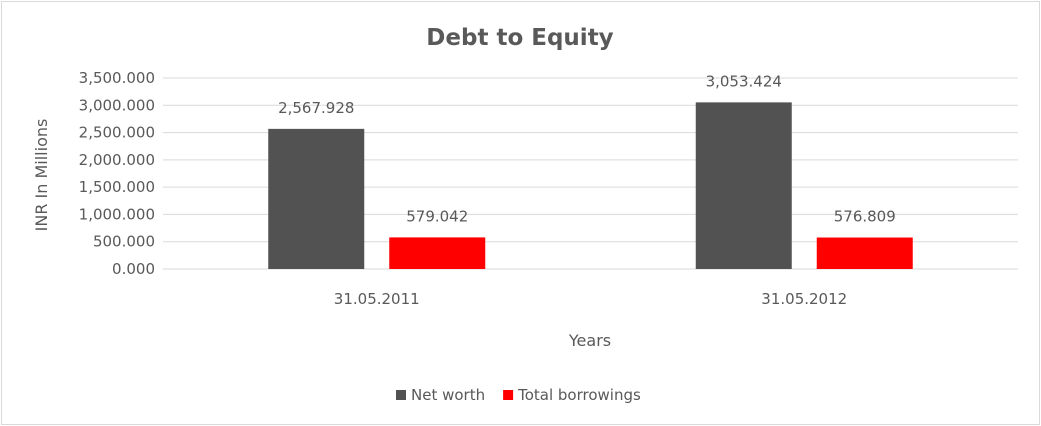  I want to click on y-axis-label: INR In Millions, so click(41, 175).